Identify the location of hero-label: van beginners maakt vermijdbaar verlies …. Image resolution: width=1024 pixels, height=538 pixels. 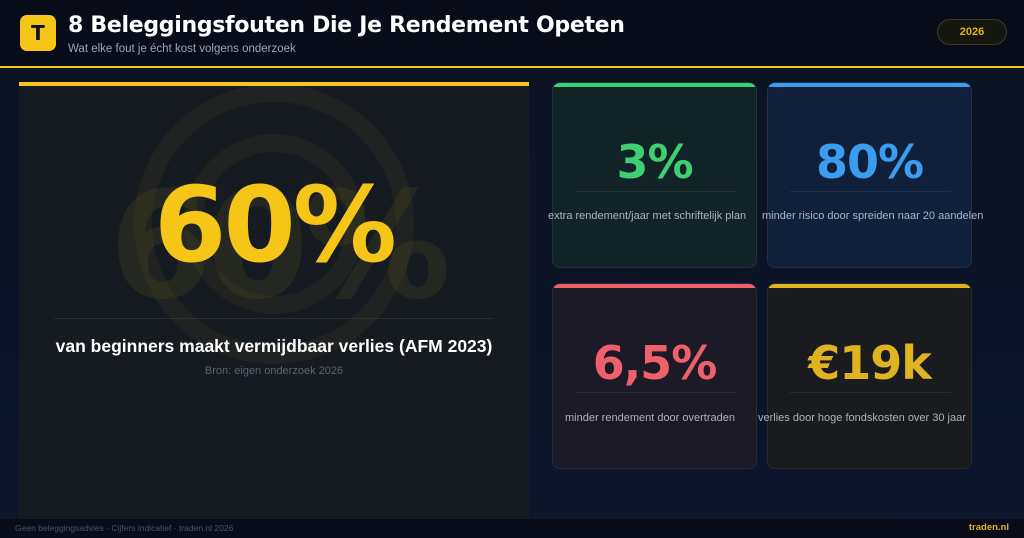
(274, 346).